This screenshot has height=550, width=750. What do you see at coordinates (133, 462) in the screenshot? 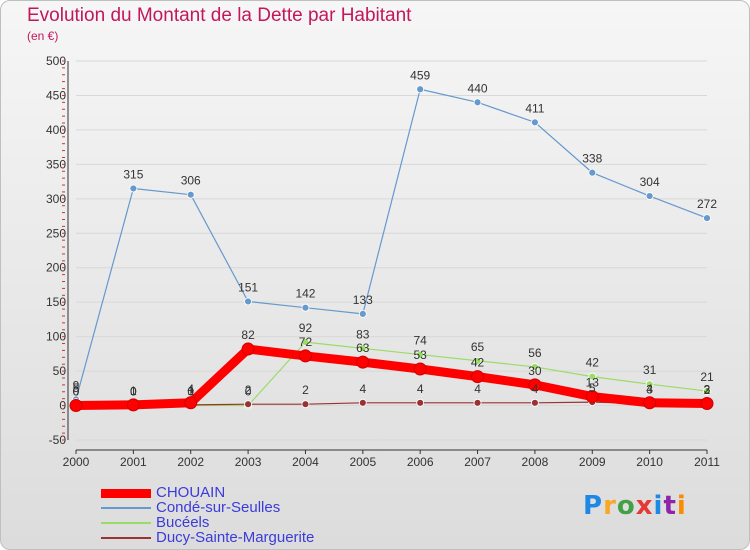
I see `x-tick-label: 2001` at bounding box center [133, 462].